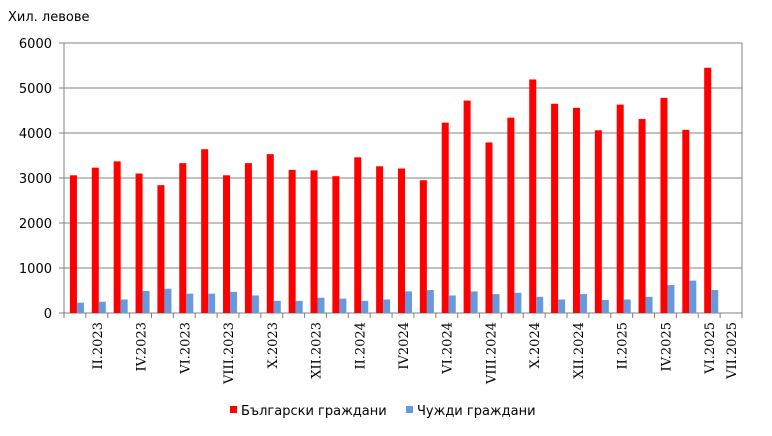 Image resolution: width=772 pixels, height=436 pixels. What do you see at coordinates (491, 353) in the screenshot?
I see `x-tick-label: VIII.2024` at bounding box center [491, 353].